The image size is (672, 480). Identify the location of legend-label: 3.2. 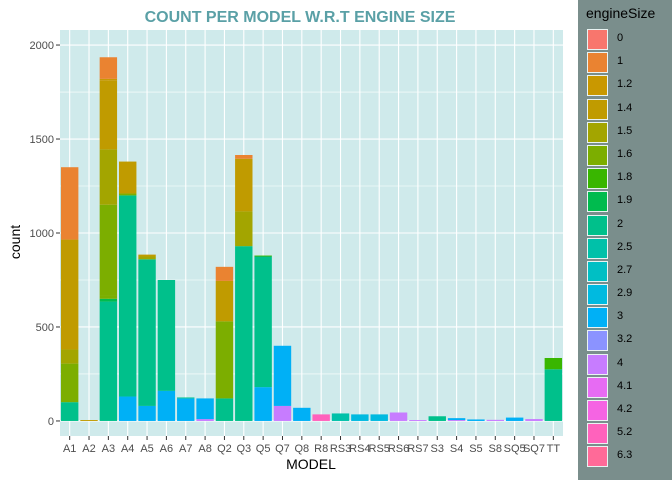
(625, 339).